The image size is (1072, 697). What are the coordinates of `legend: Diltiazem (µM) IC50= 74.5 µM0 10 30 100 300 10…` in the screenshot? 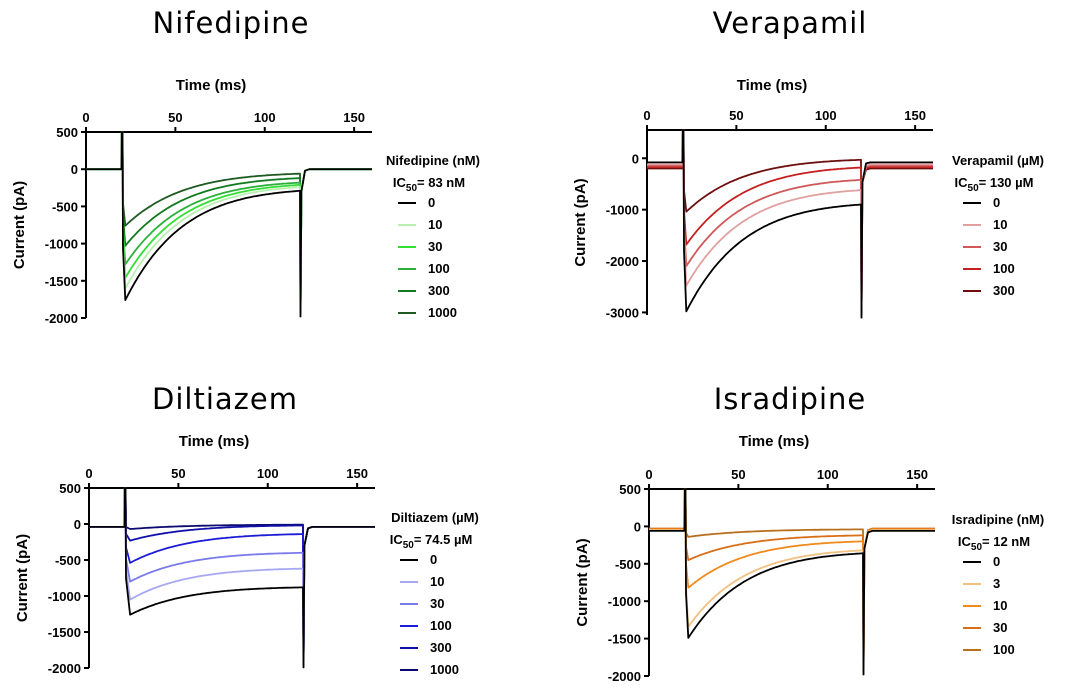 It's located at (434, 593).